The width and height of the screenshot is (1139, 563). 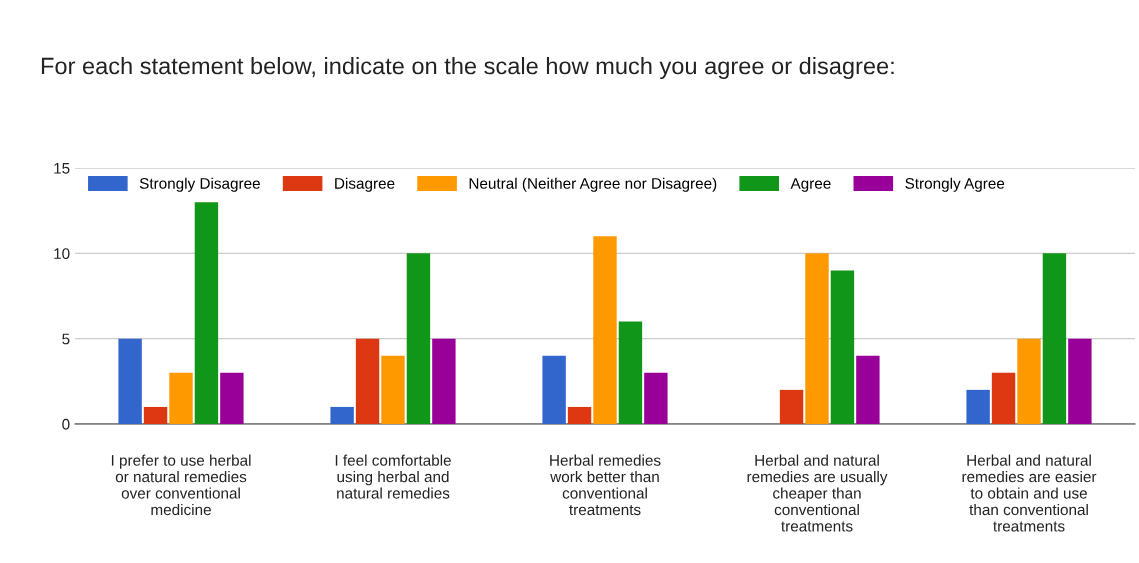 What do you see at coordinates (181, 485) in the screenshot?
I see `x-tick-label: I prefer to use herbal or natural remedies over conventional medicine` at bounding box center [181, 485].